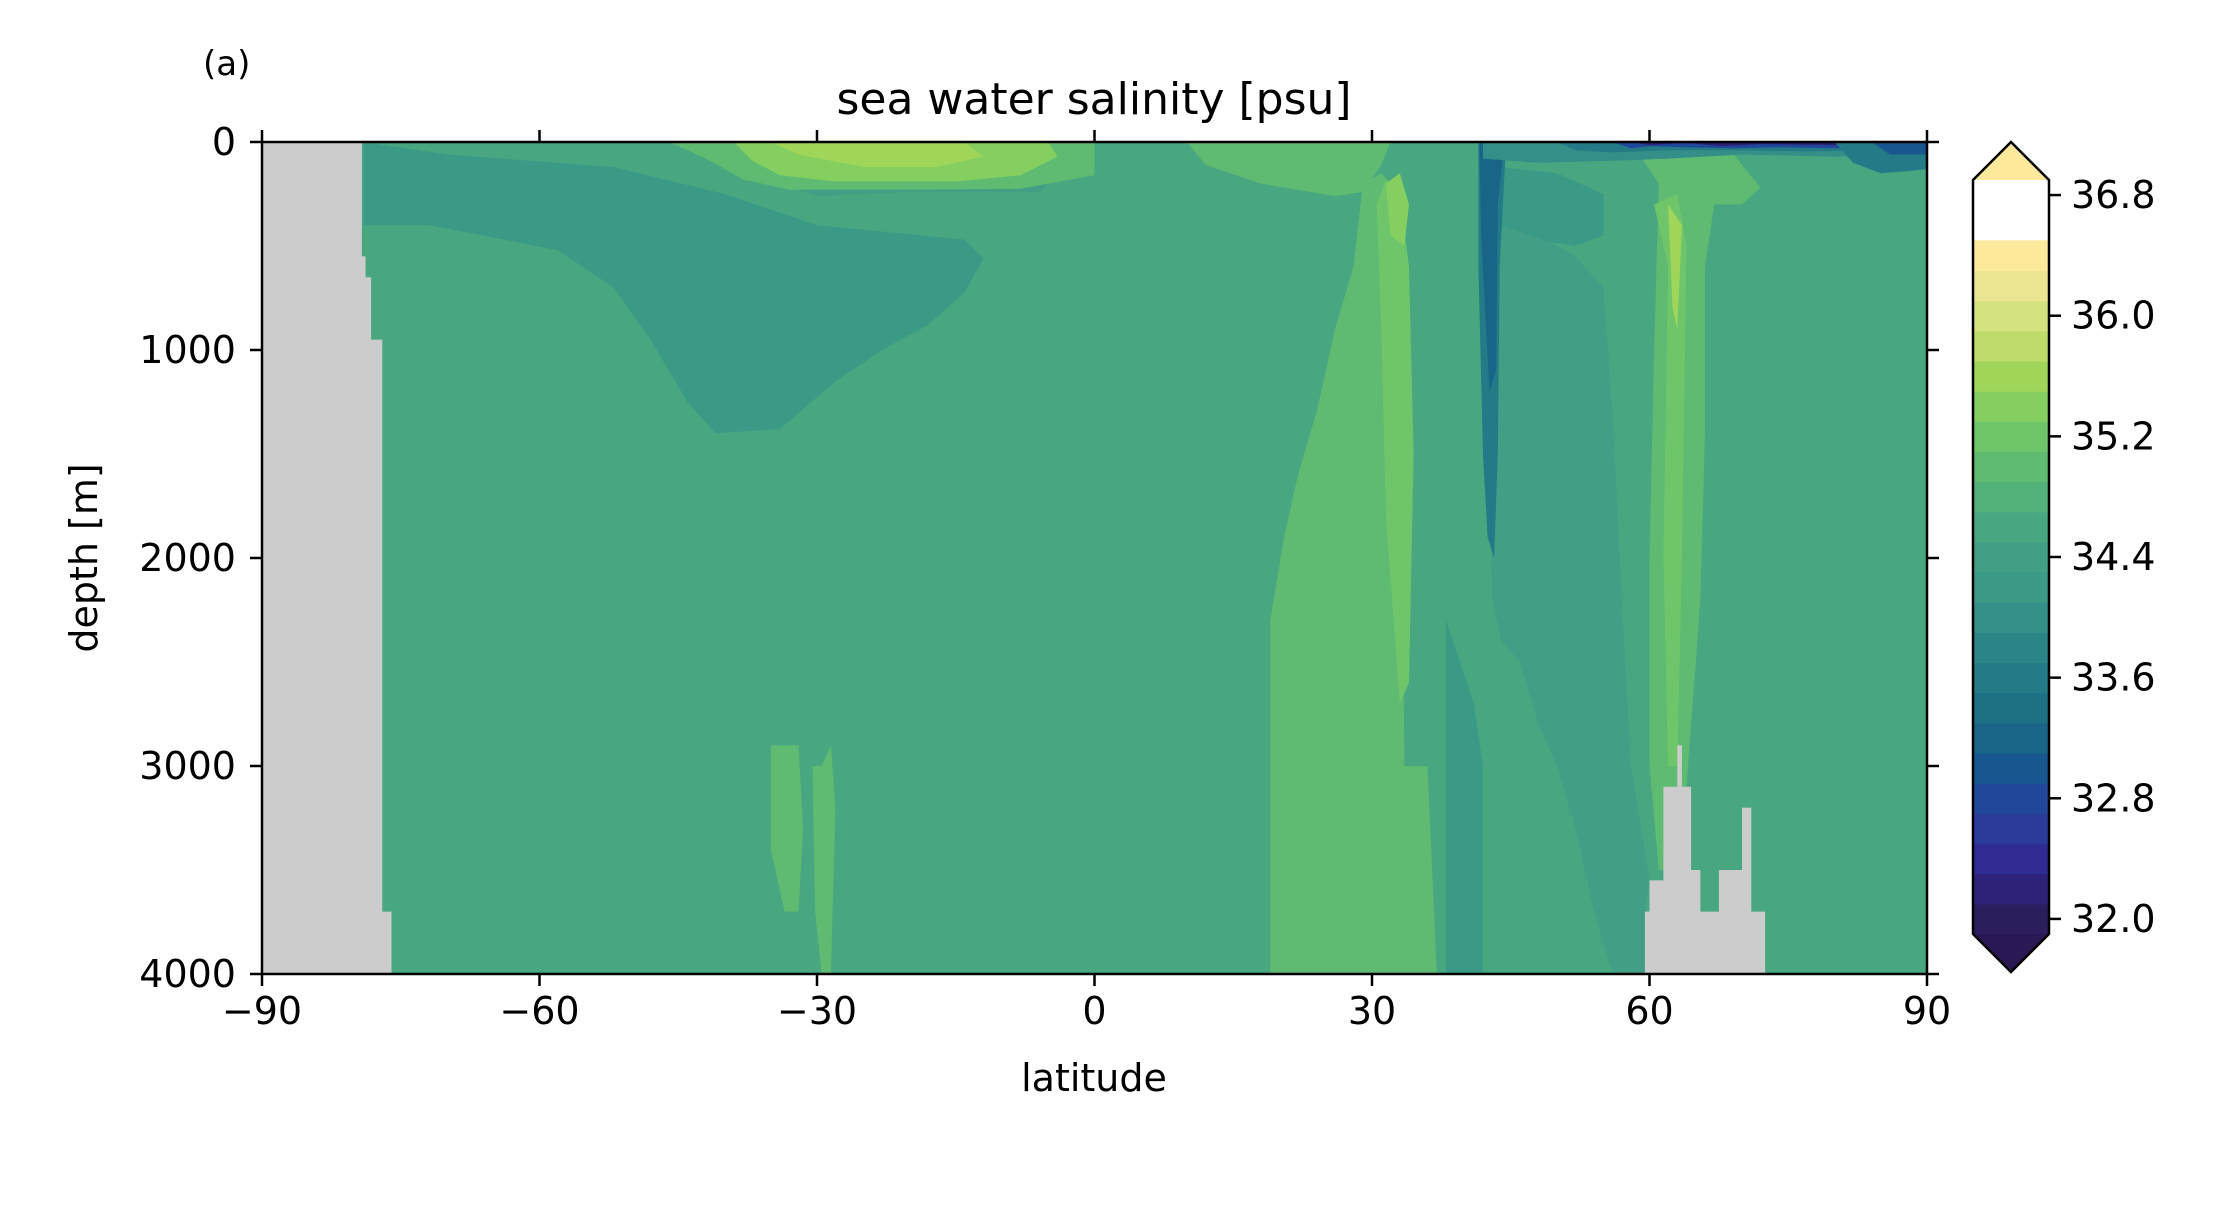 The image size is (2225, 1209). What do you see at coordinates (2113, 678) in the screenshot?
I see `colorbar-tick-label: 33.6` at bounding box center [2113, 678].